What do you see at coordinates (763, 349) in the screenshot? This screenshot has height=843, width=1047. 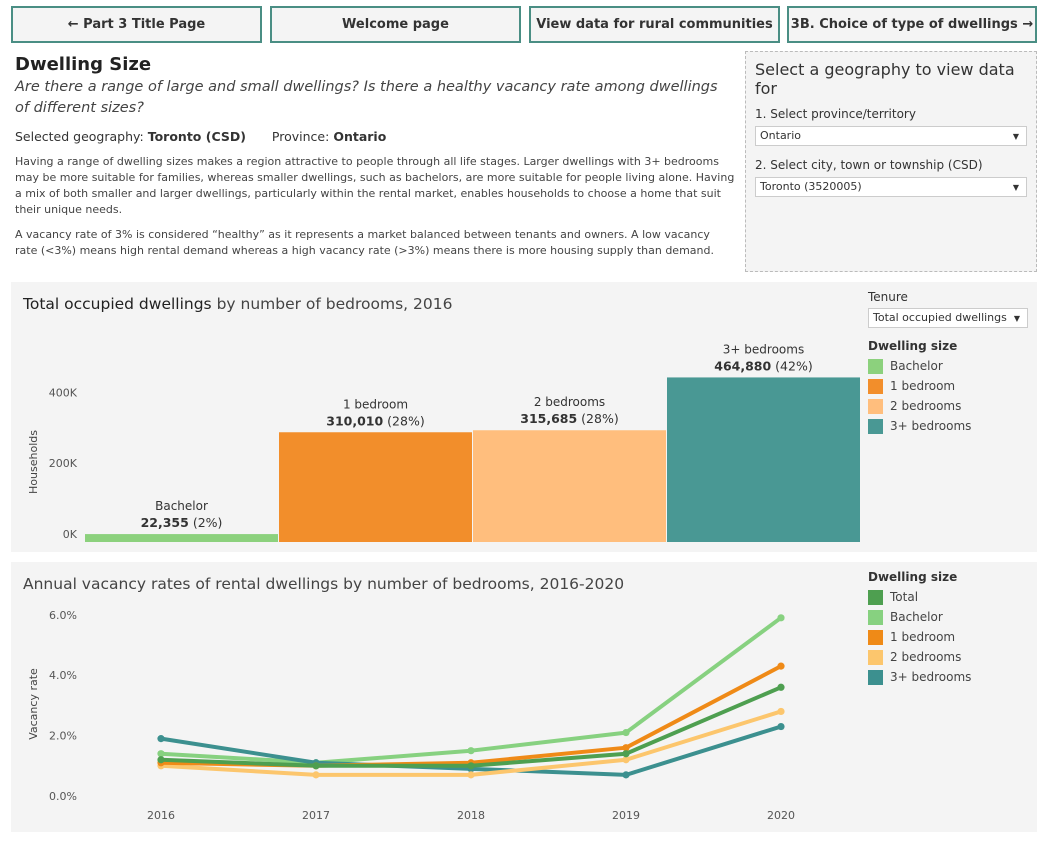 I see `bar-category-label: 3+ bedrooms` at bounding box center [763, 349].